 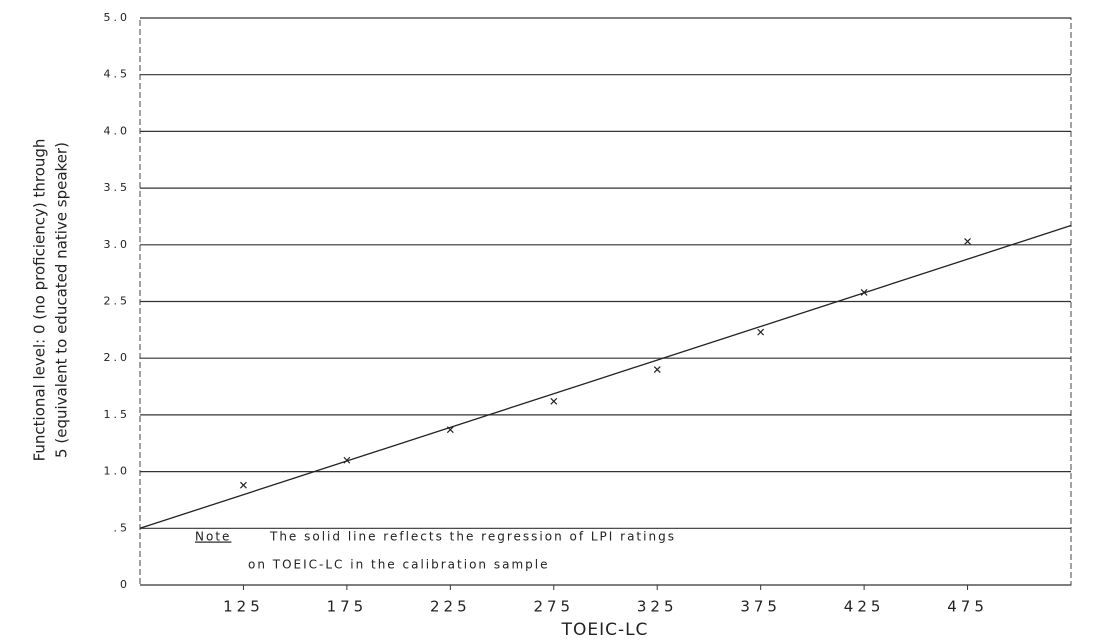 I want to click on y-tick-label: .5, so click(x=122, y=527).